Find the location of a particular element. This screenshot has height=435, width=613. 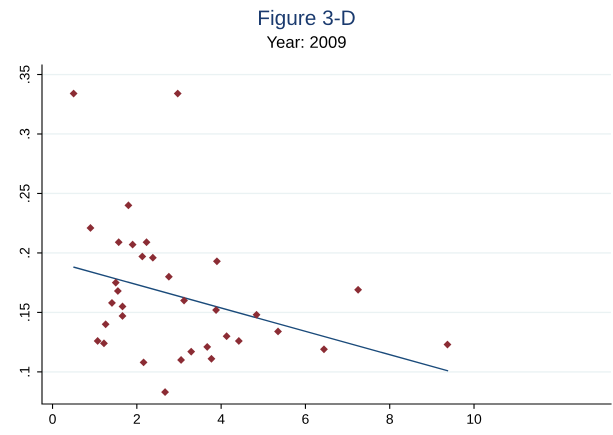

x-tick-label: 4 is located at coordinates (221, 419).